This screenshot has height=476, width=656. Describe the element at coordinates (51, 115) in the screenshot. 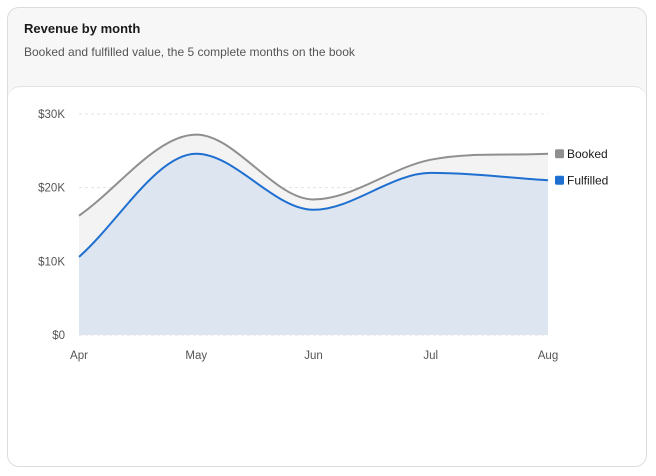

I see `y-tick-label: $30K` at that location.